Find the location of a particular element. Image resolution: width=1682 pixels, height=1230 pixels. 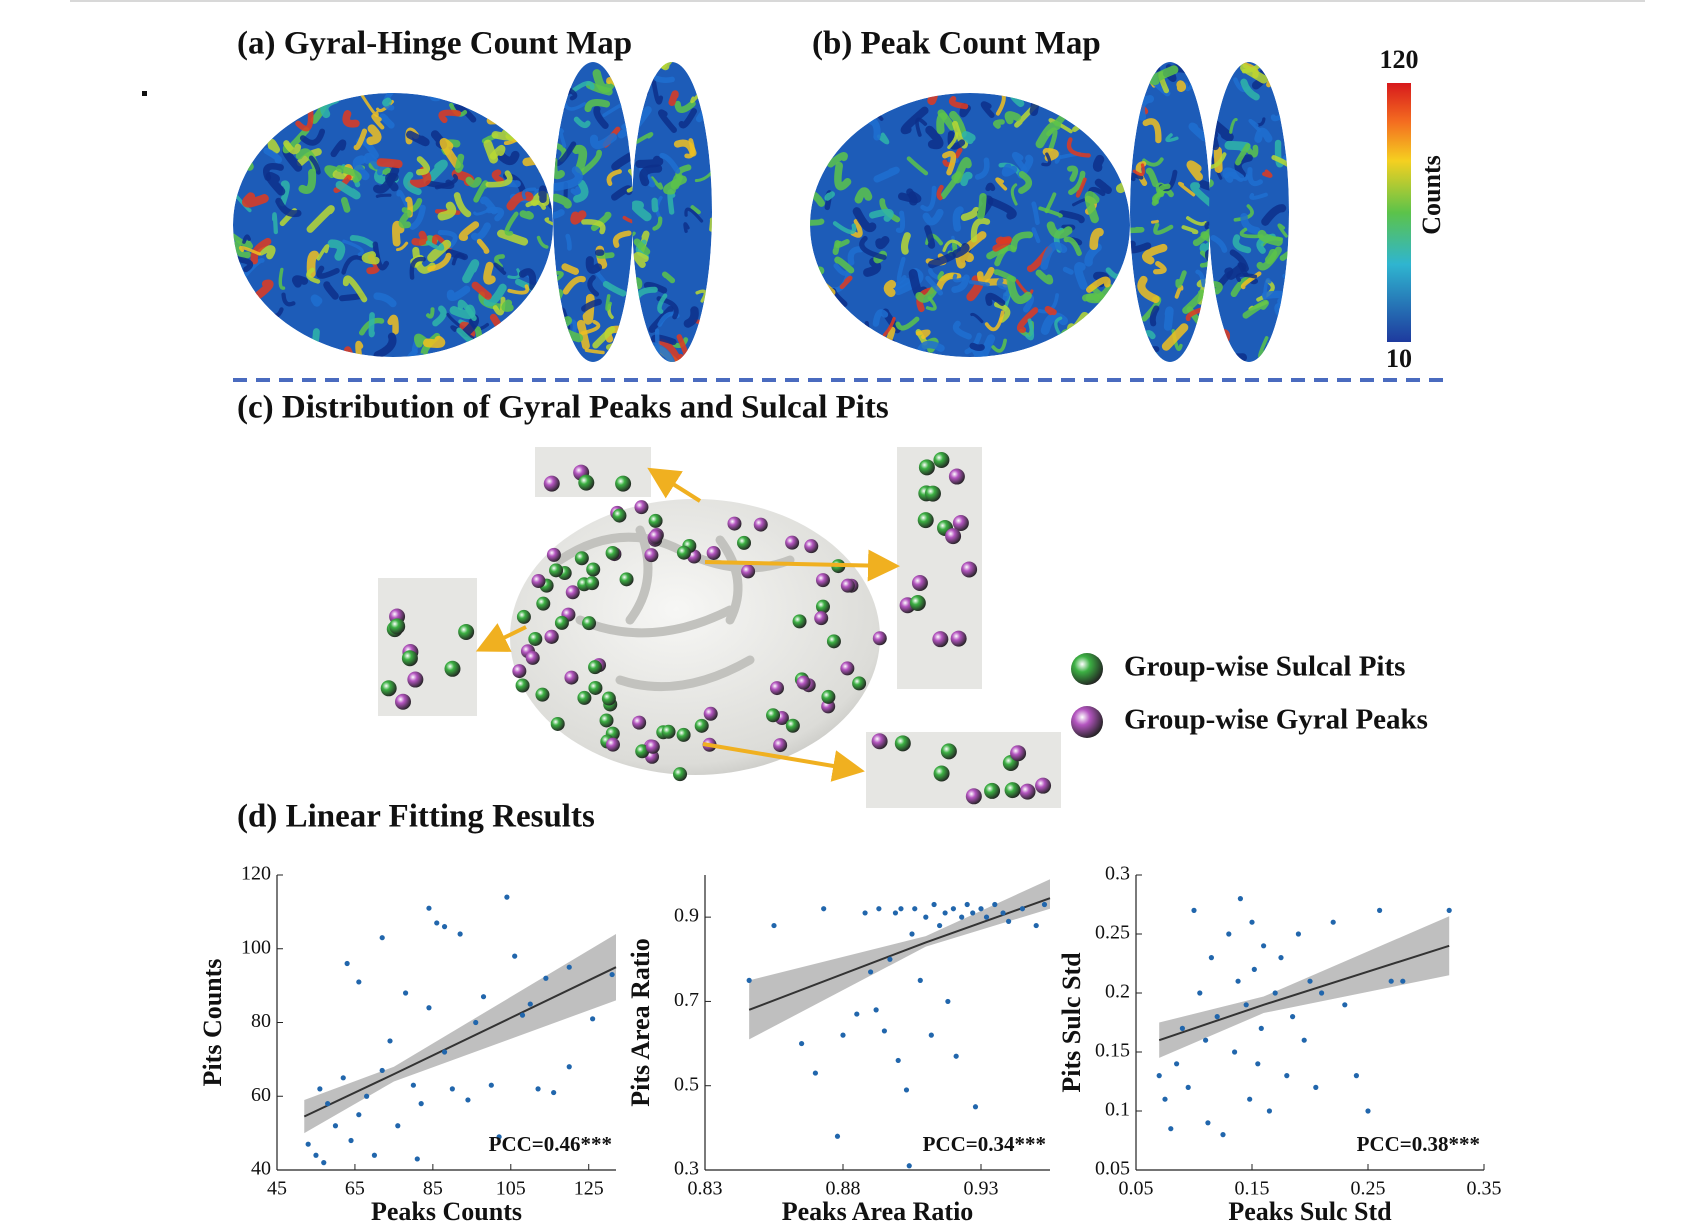

panel-title: (d) Linear Fitting Results is located at coordinates (416, 817).